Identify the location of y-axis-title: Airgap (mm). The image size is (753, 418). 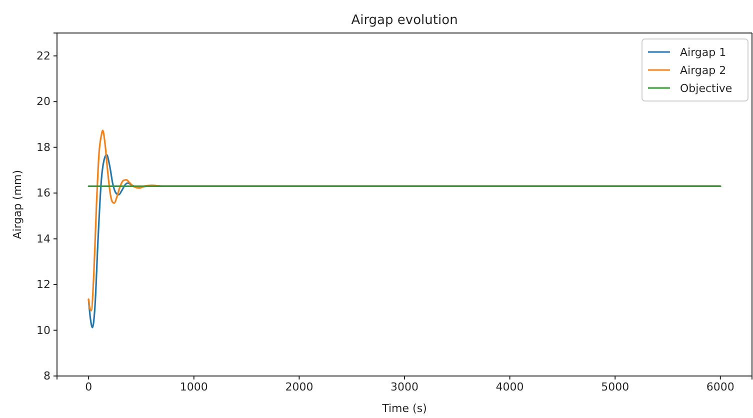
(17, 205).